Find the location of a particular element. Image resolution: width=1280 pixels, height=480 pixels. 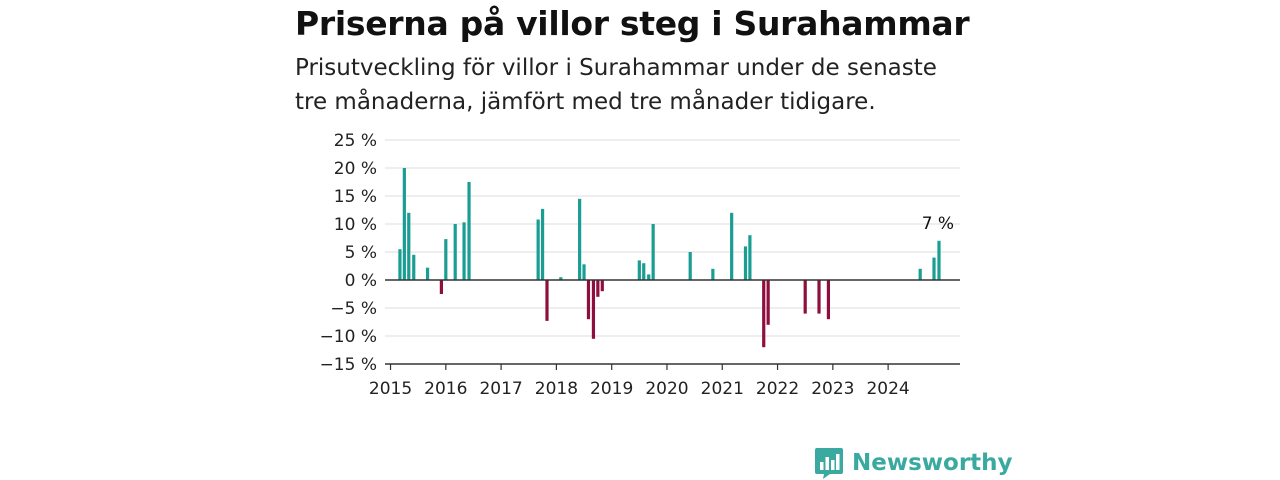

brand: Newsworthy is located at coordinates (913, 463).